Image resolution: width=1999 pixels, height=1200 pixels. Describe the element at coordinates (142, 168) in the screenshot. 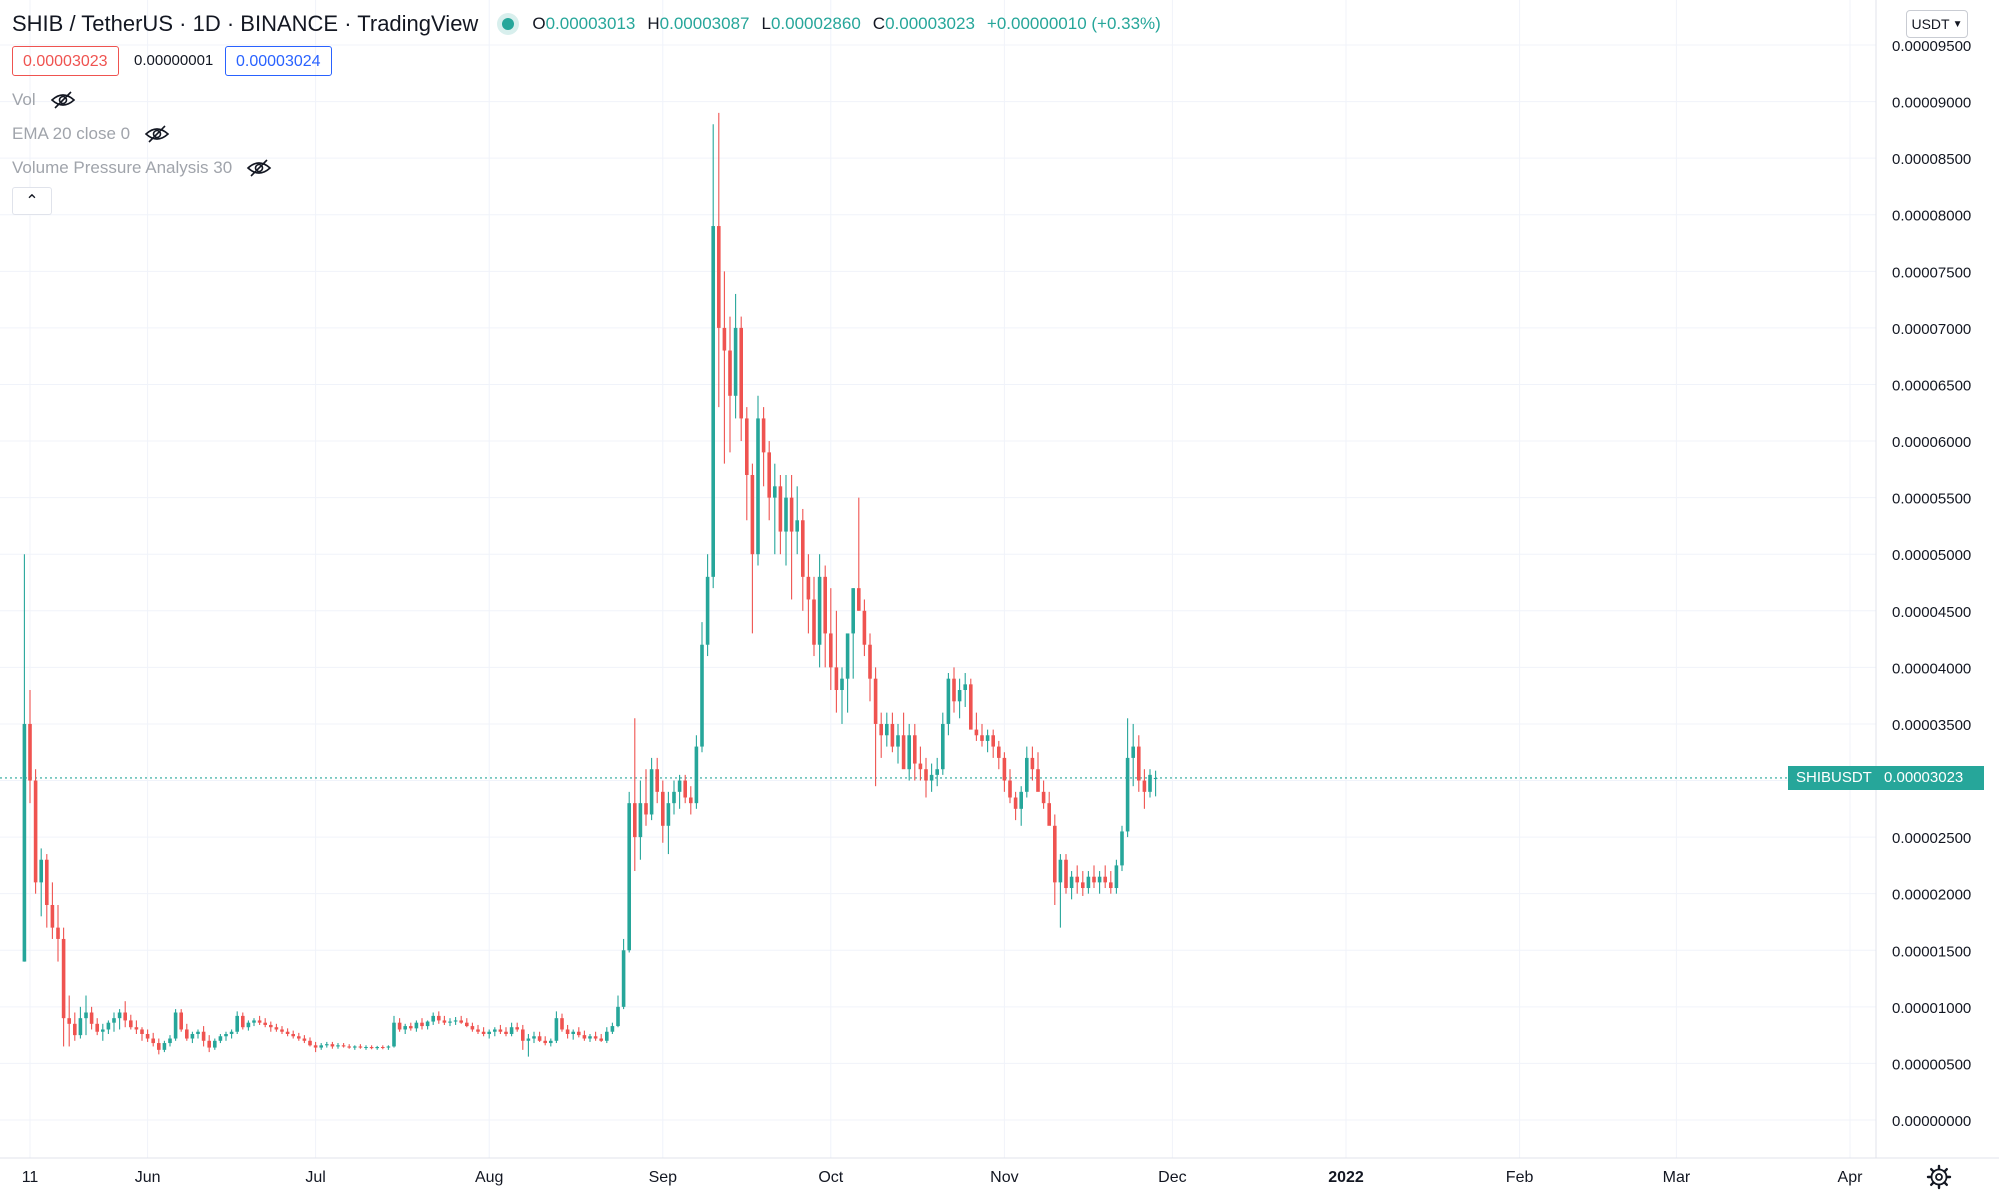

I see `indicator-volume-pressure: Volume Pressure Analysis 30` at that location.